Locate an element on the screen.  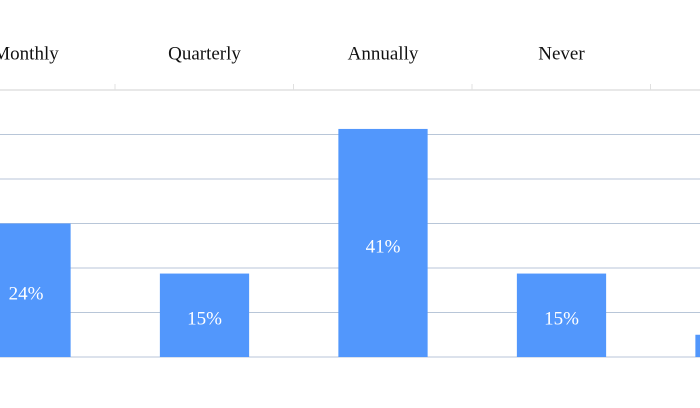
data-label: 24% is located at coordinates (26, 294).